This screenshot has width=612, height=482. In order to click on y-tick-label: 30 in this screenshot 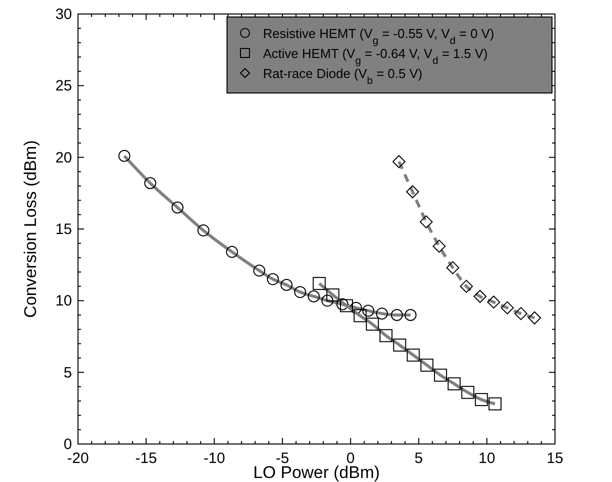, I will do `click(63, 14)`.